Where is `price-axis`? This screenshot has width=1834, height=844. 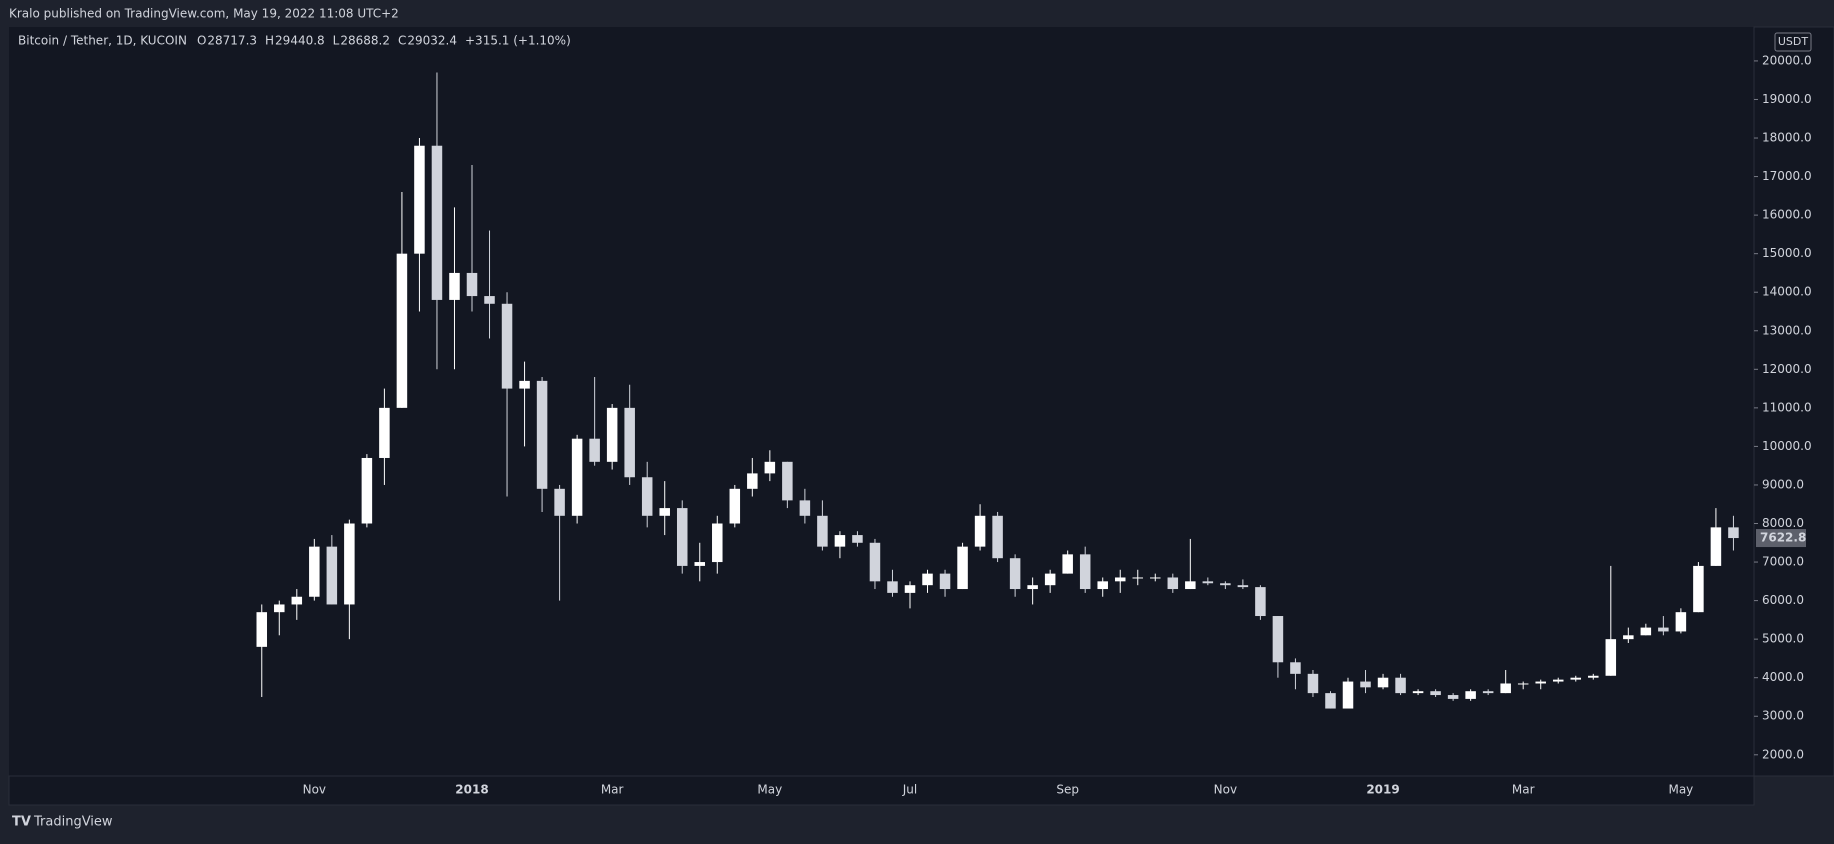
price-axis is located at coordinates (1793, 401).